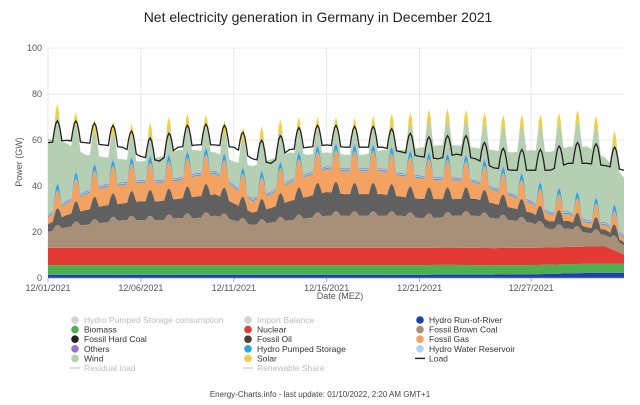 Image resolution: width=640 pixels, height=405 pixels. I want to click on x-tick-label: 12/01/2021, so click(47, 288).